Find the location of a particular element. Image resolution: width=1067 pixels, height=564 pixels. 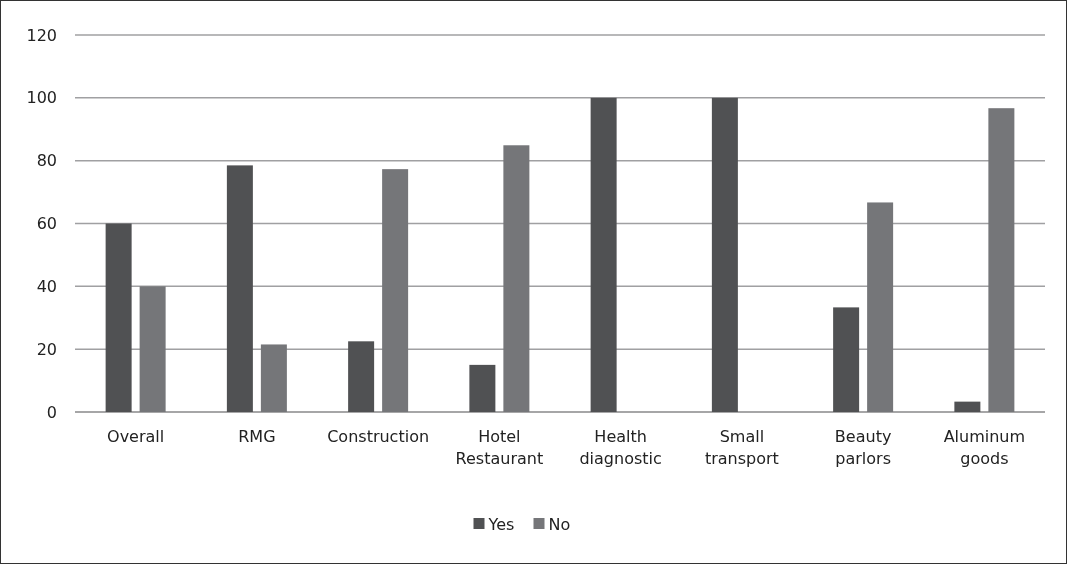

y-tick-label: 40 is located at coordinates (46, 286).